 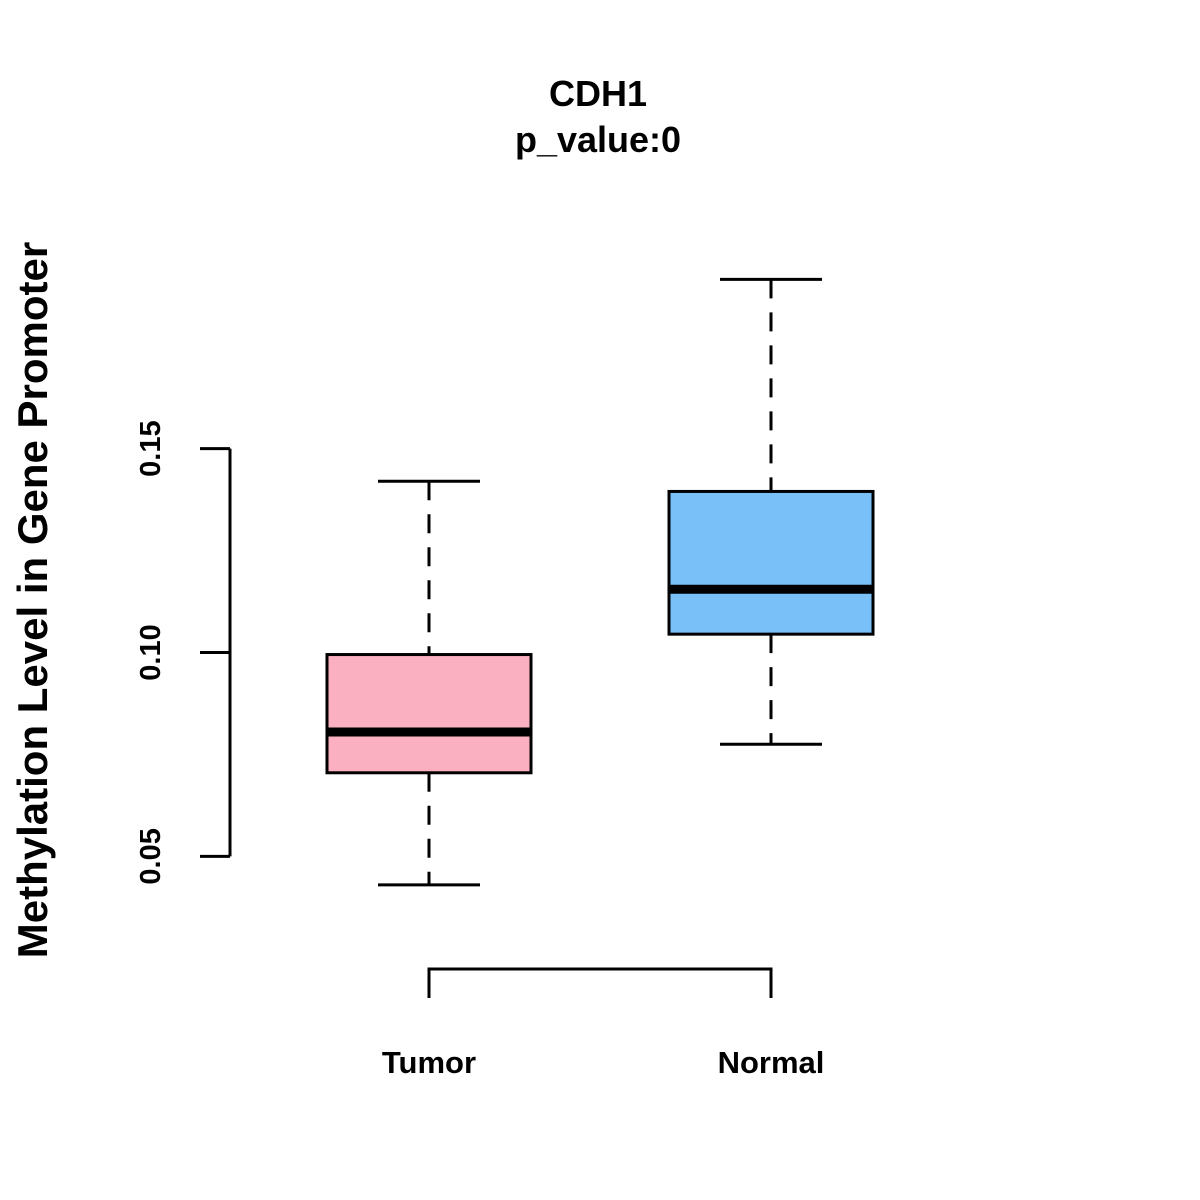 What do you see at coordinates (429, 1062) in the screenshot?
I see `x-tick-label: Tumor` at bounding box center [429, 1062].